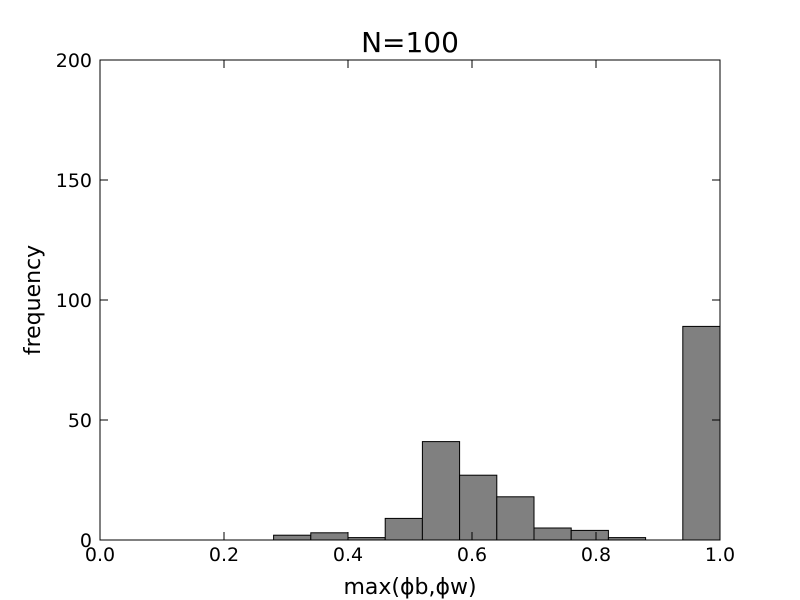  Describe the element at coordinates (74, 181) in the screenshot. I see `y-tick-label: 150` at that location.